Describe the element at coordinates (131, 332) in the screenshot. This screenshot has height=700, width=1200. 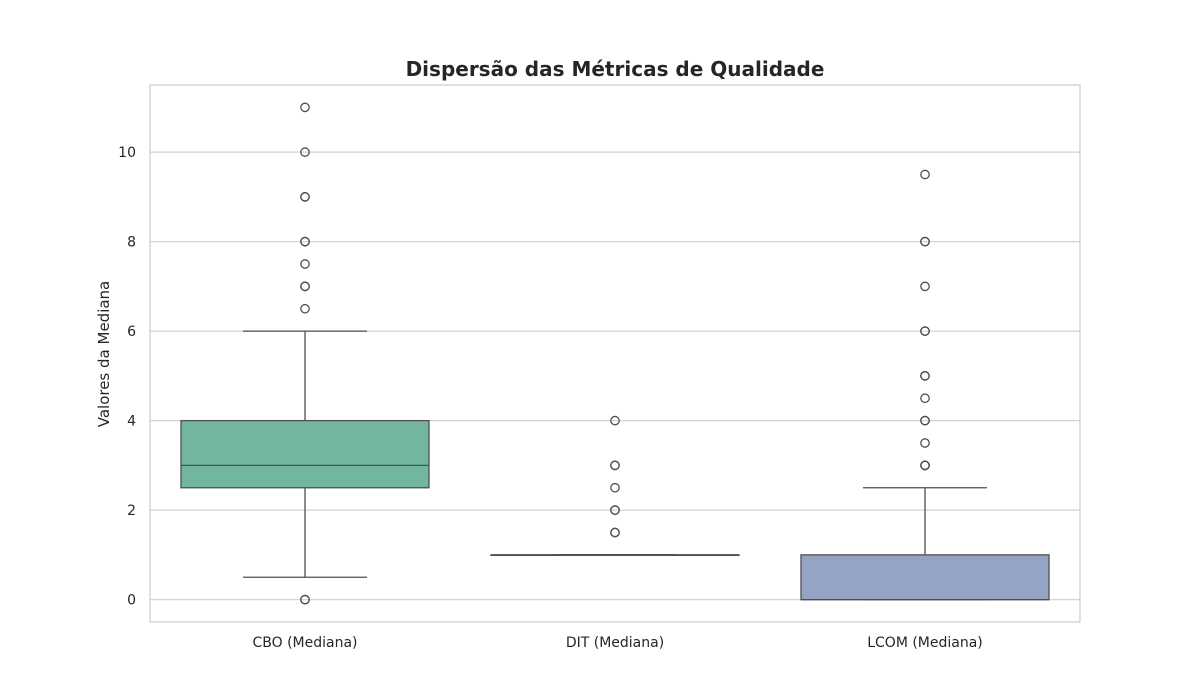
I see `y-tick-label: 6` at that location.